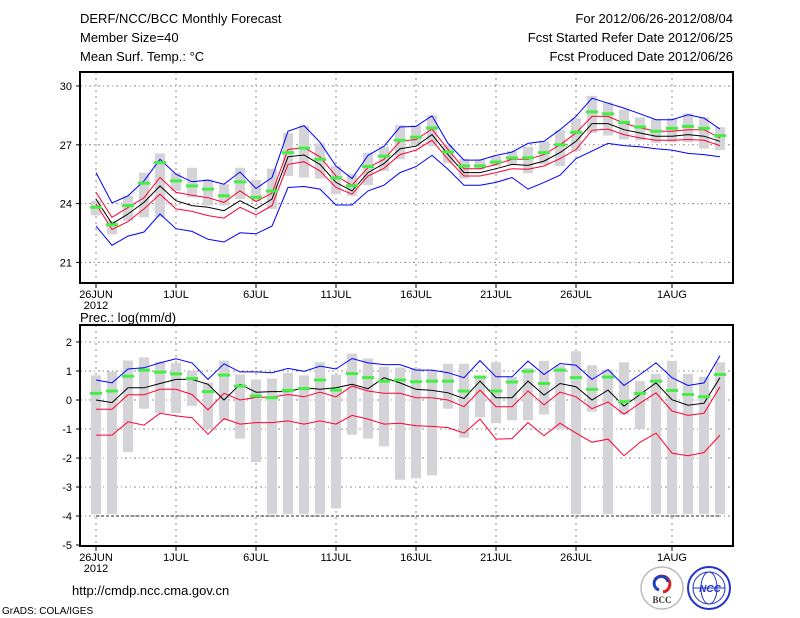 The image size is (800, 618). I want to click on series-lower-line, so click(408, 179).